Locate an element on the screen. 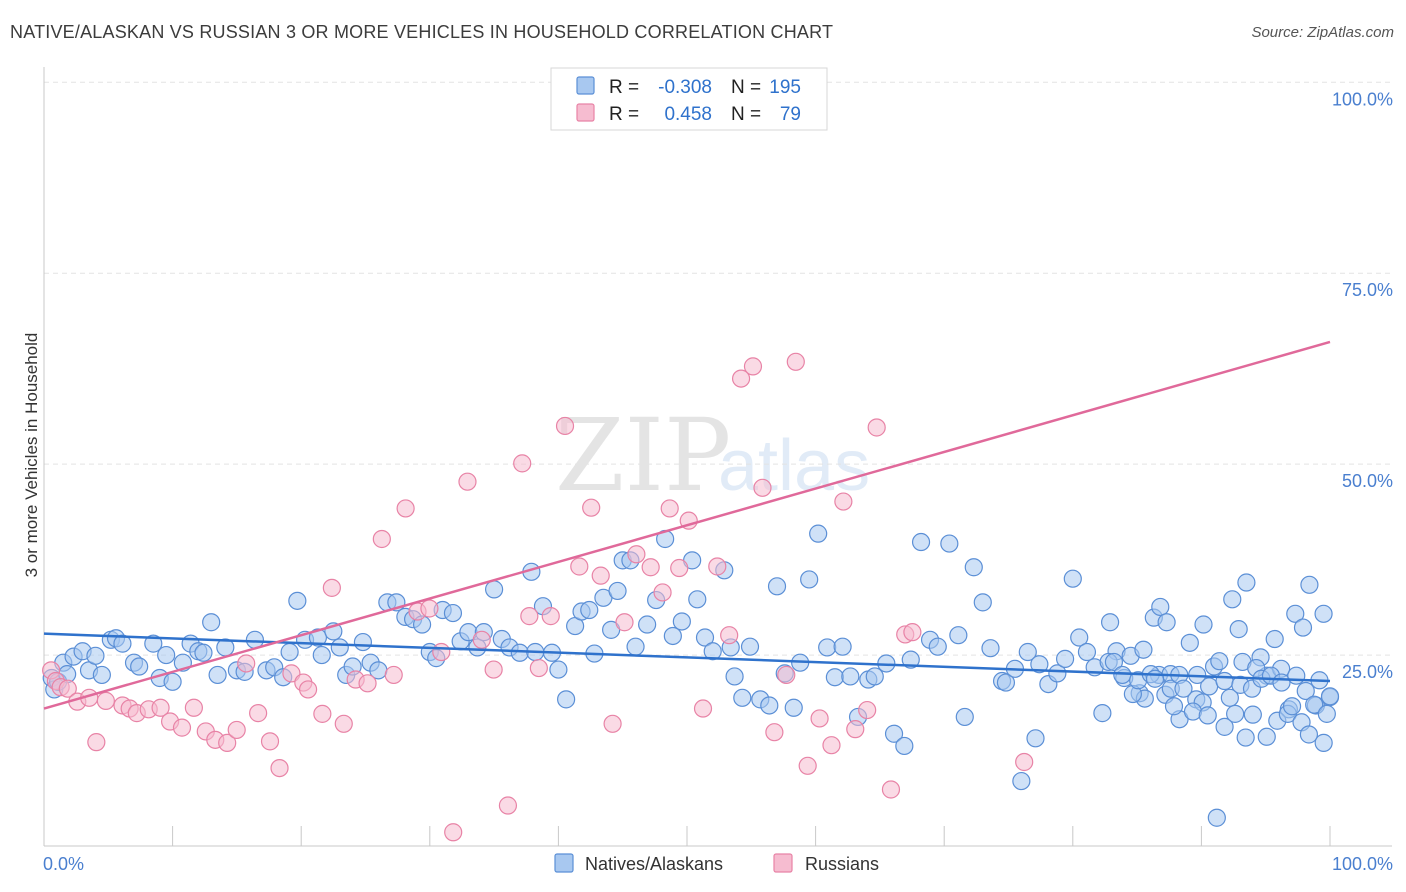  legend-swatch-natives is located at coordinates (564, 863).